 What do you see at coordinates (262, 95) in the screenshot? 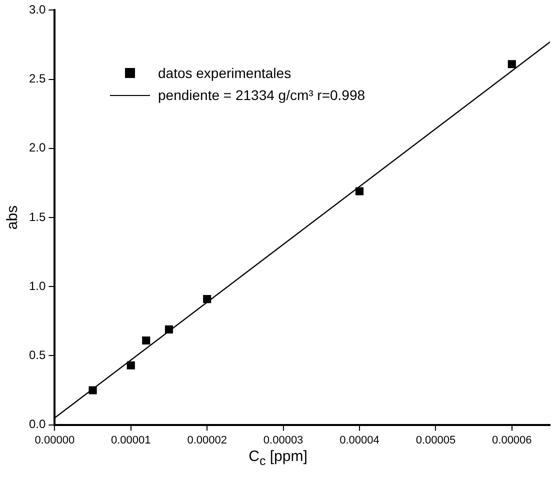
I see `legend-label: pendiente = 21334 g/cm³ r=0.998` at bounding box center [262, 95].